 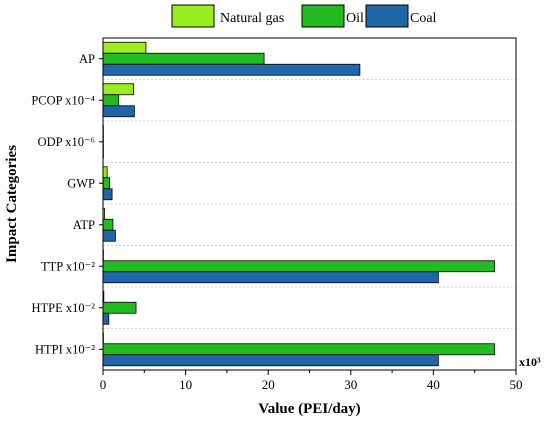 I want to click on category-label: GWP, so click(x=81, y=183).